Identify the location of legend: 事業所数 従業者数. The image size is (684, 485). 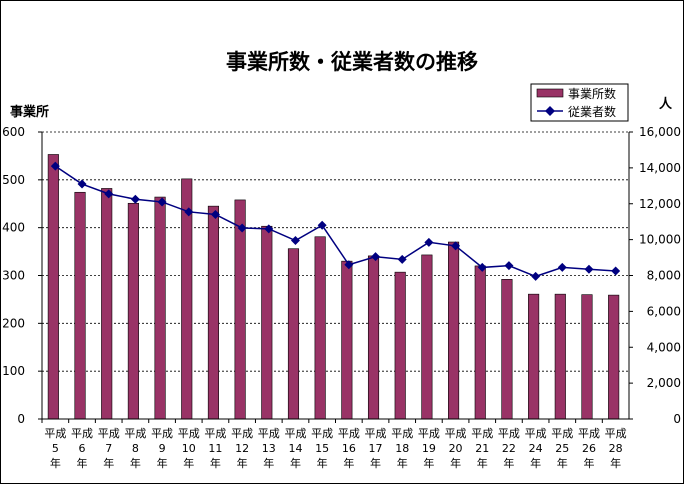
(579, 102).